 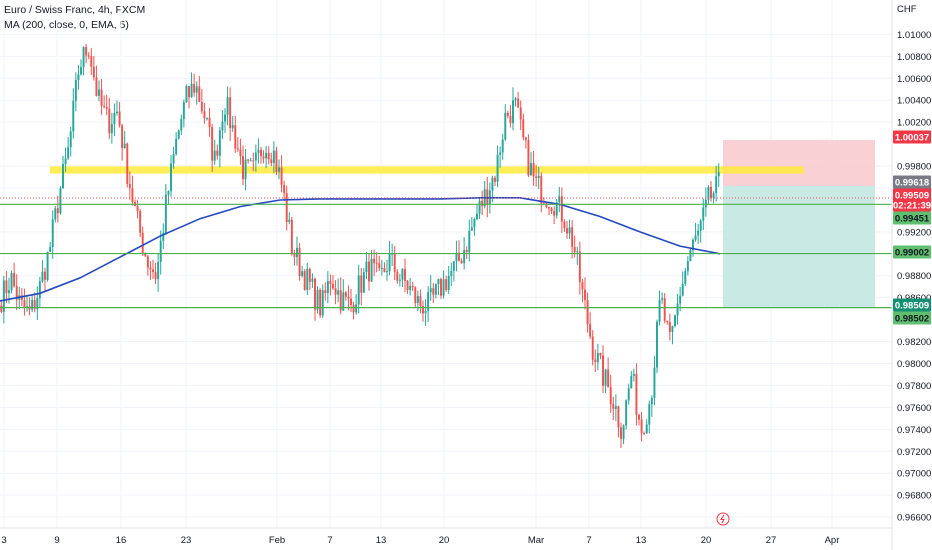 What do you see at coordinates (360, 249) in the screenshot?
I see `ma-200-line` at bounding box center [360, 249].